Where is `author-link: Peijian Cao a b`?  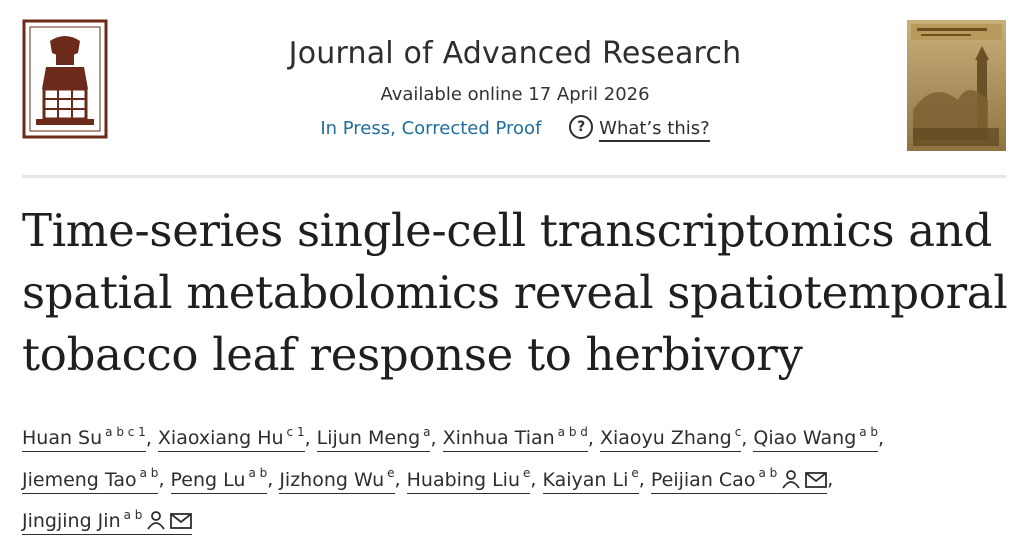 author-link: Peijian Cao a b is located at coordinates (739, 480).